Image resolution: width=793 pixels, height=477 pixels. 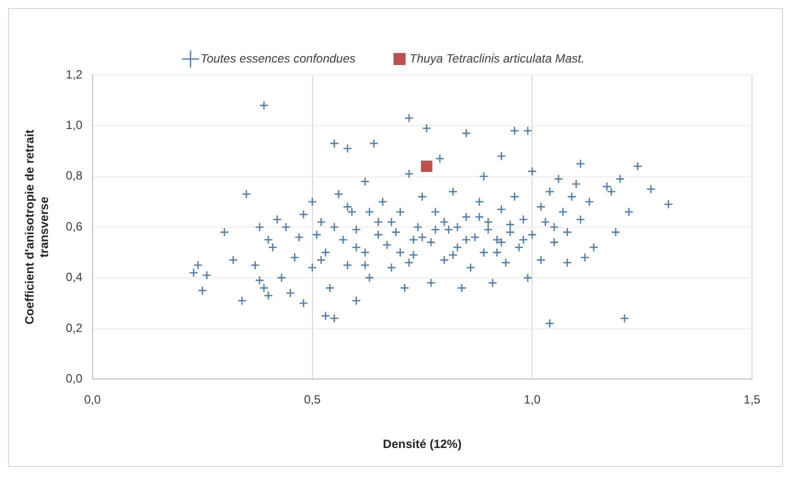 What do you see at coordinates (74, 277) in the screenshot?
I see `y-tick-label: 0,4` at bounding box center [74, 277].